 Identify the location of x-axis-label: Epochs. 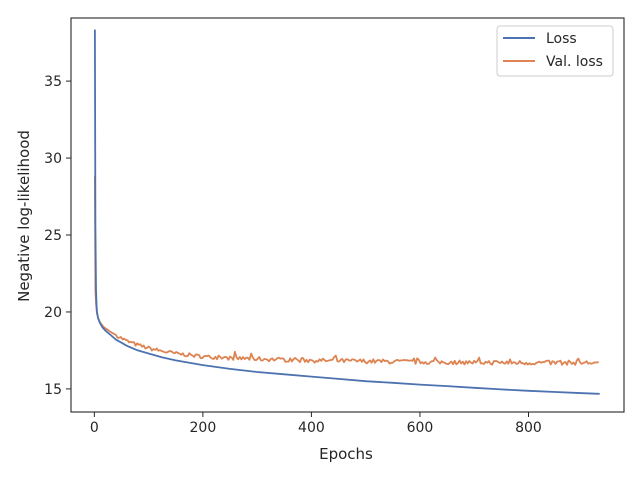
(346, 454).